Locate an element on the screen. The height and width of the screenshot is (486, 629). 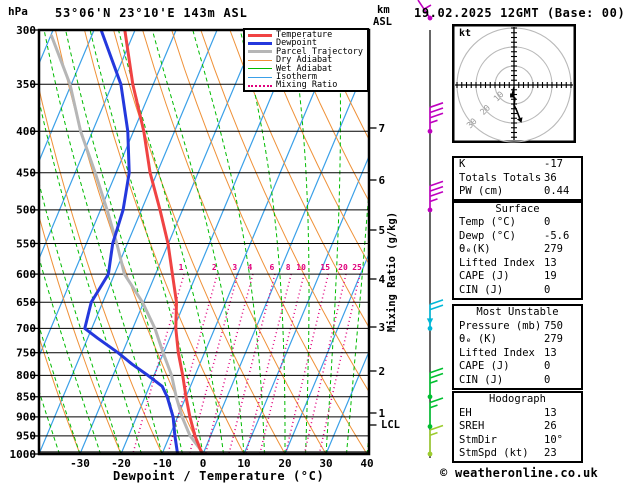
mixing-ratio-axis-label: Mixing Ratio (g/kg) is located at coordinates (392, 272).